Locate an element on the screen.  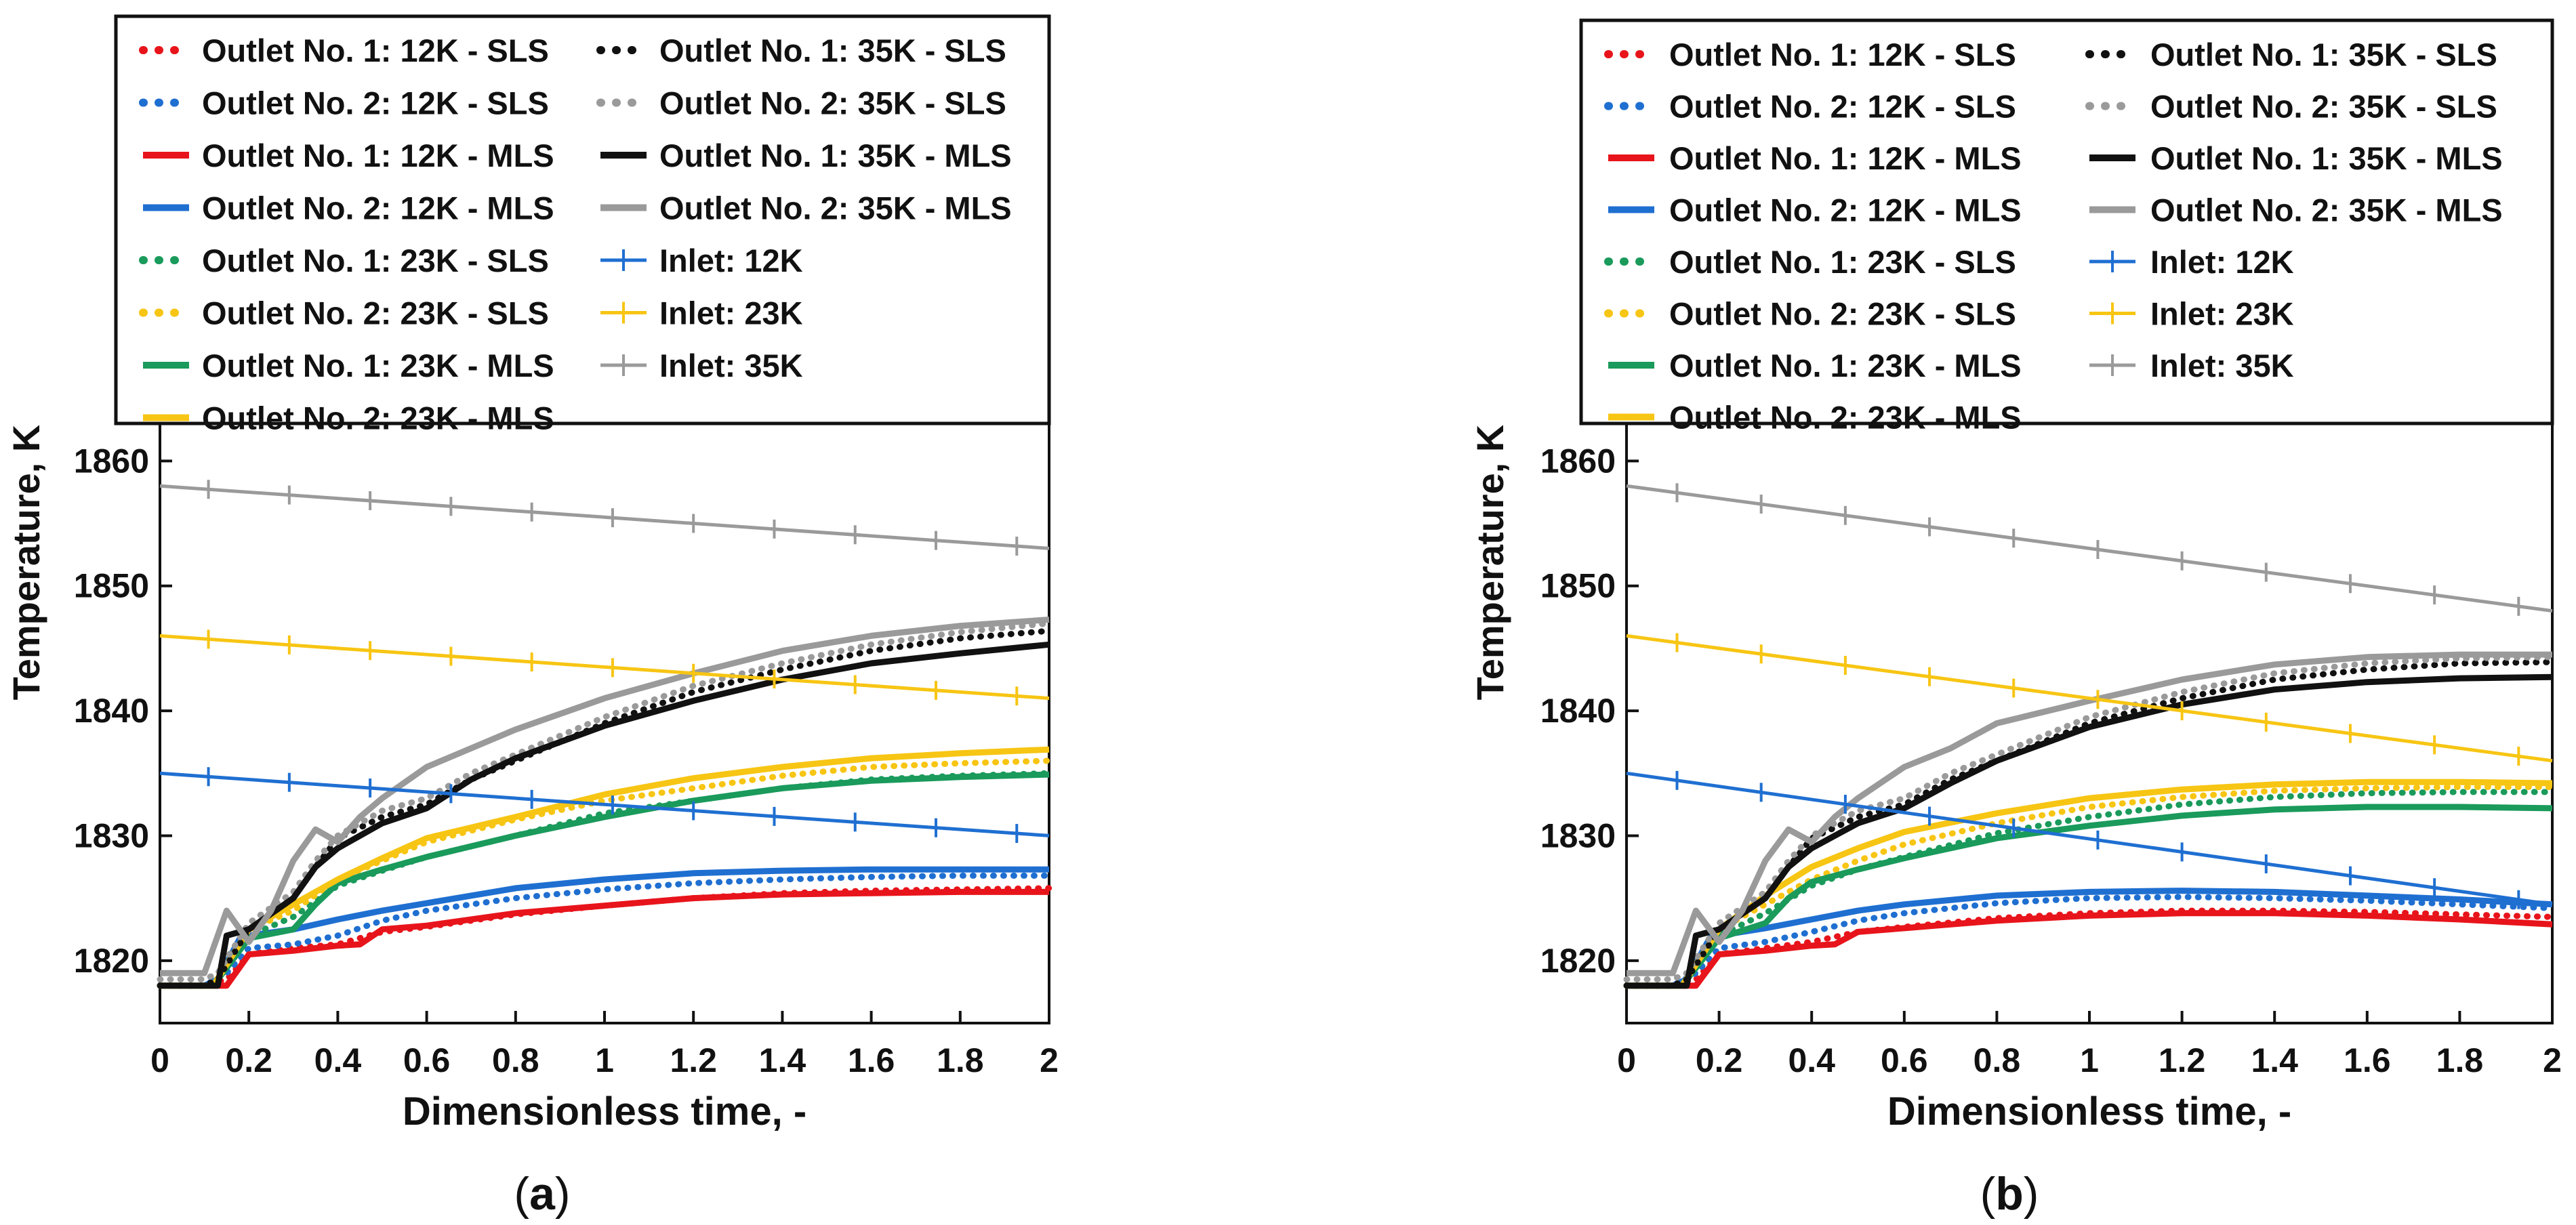
panel-b-x-tick-label: 1.2 is located at coordinates (2183, 1060).